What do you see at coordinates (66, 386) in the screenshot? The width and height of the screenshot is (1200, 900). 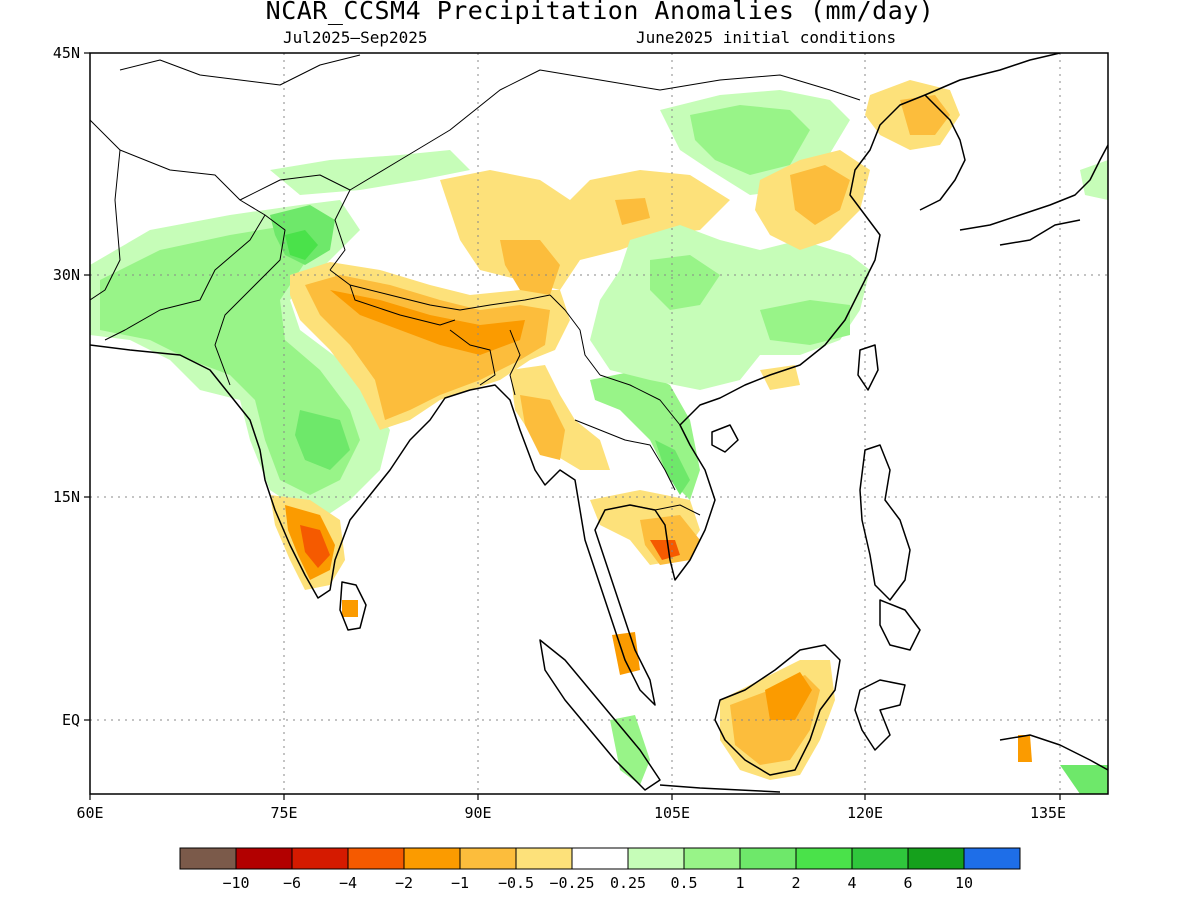 I see `latitude-labels: 45N 30N 15N EQ` at bounding box center [66, 386].